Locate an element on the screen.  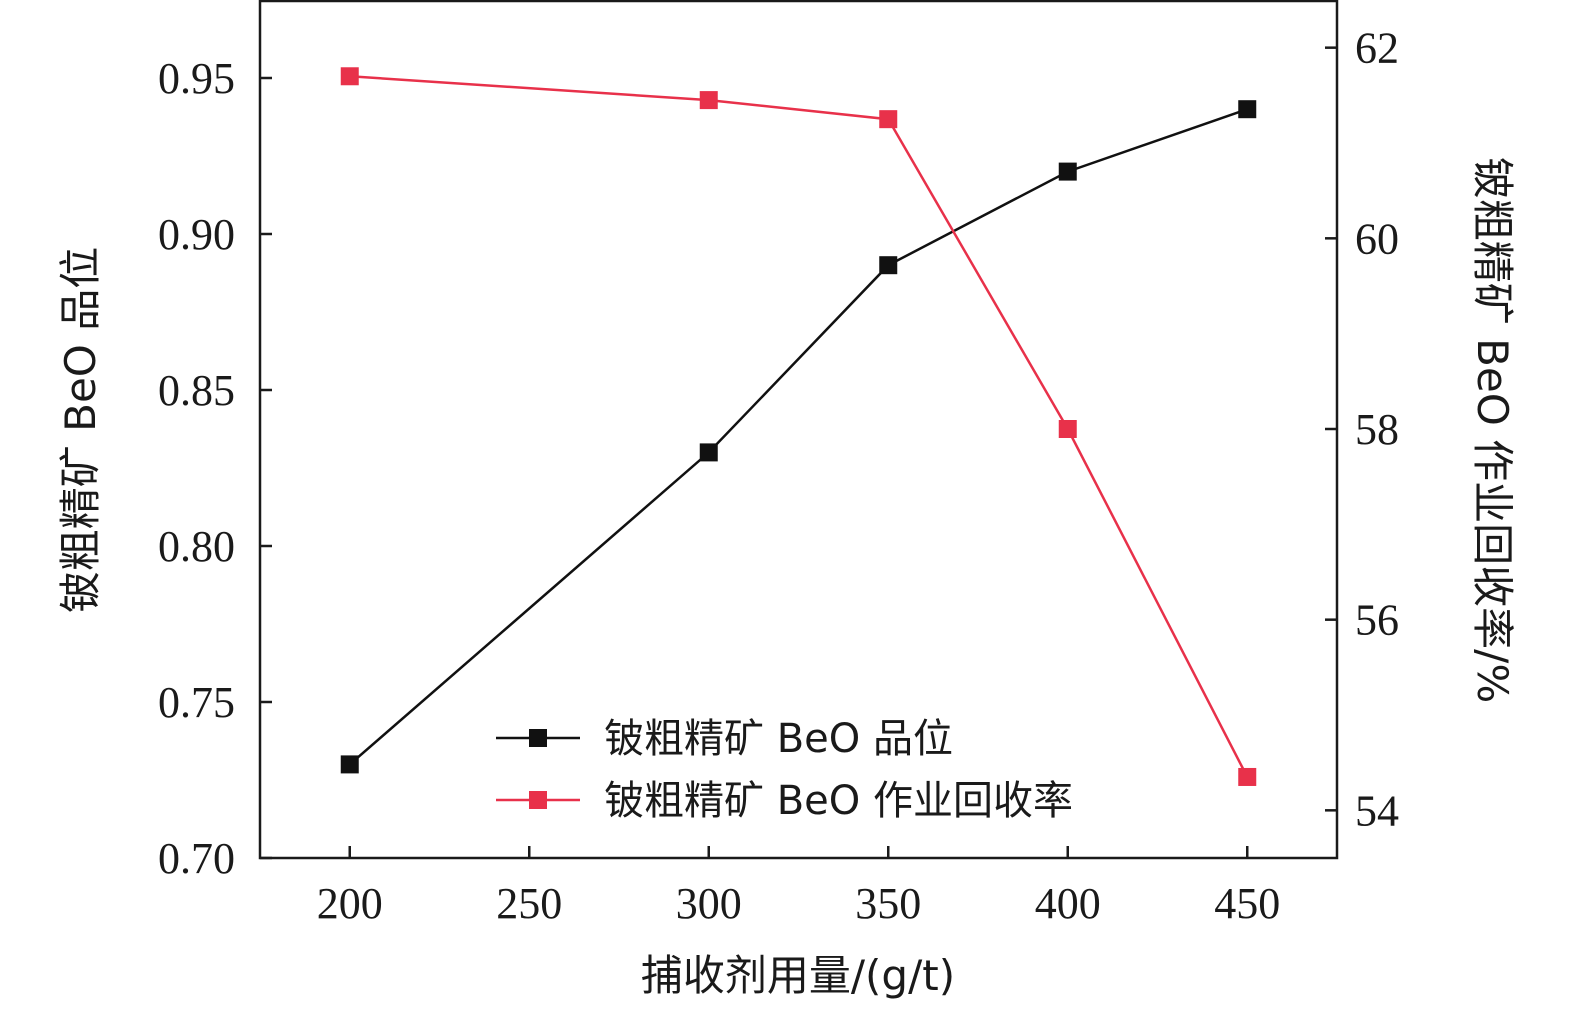
y-left-tick-label: 0.75 is located at coordinates (196, 702).